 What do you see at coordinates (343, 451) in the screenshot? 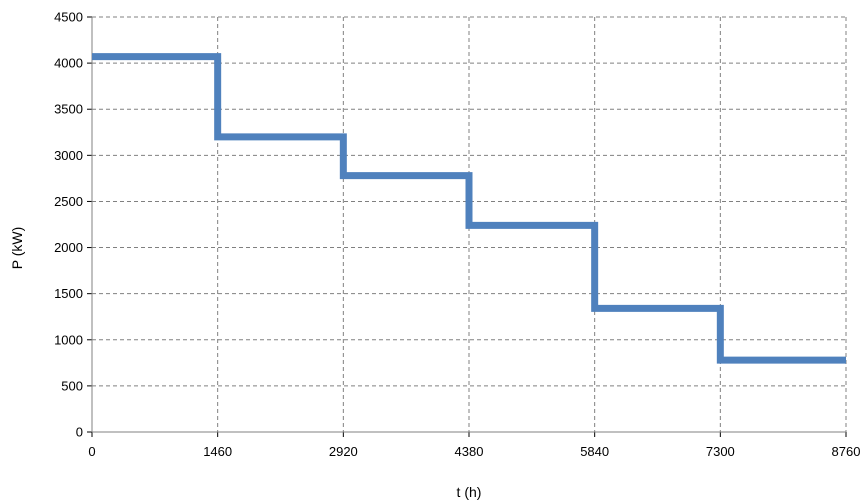
I see `x-tick-label: 2920` at bounding box center [343, 451].